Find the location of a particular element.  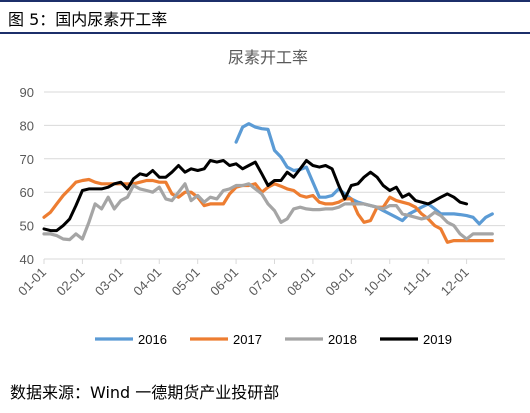

x-tick-label: 05-01 is located at coordinates (186, 282).